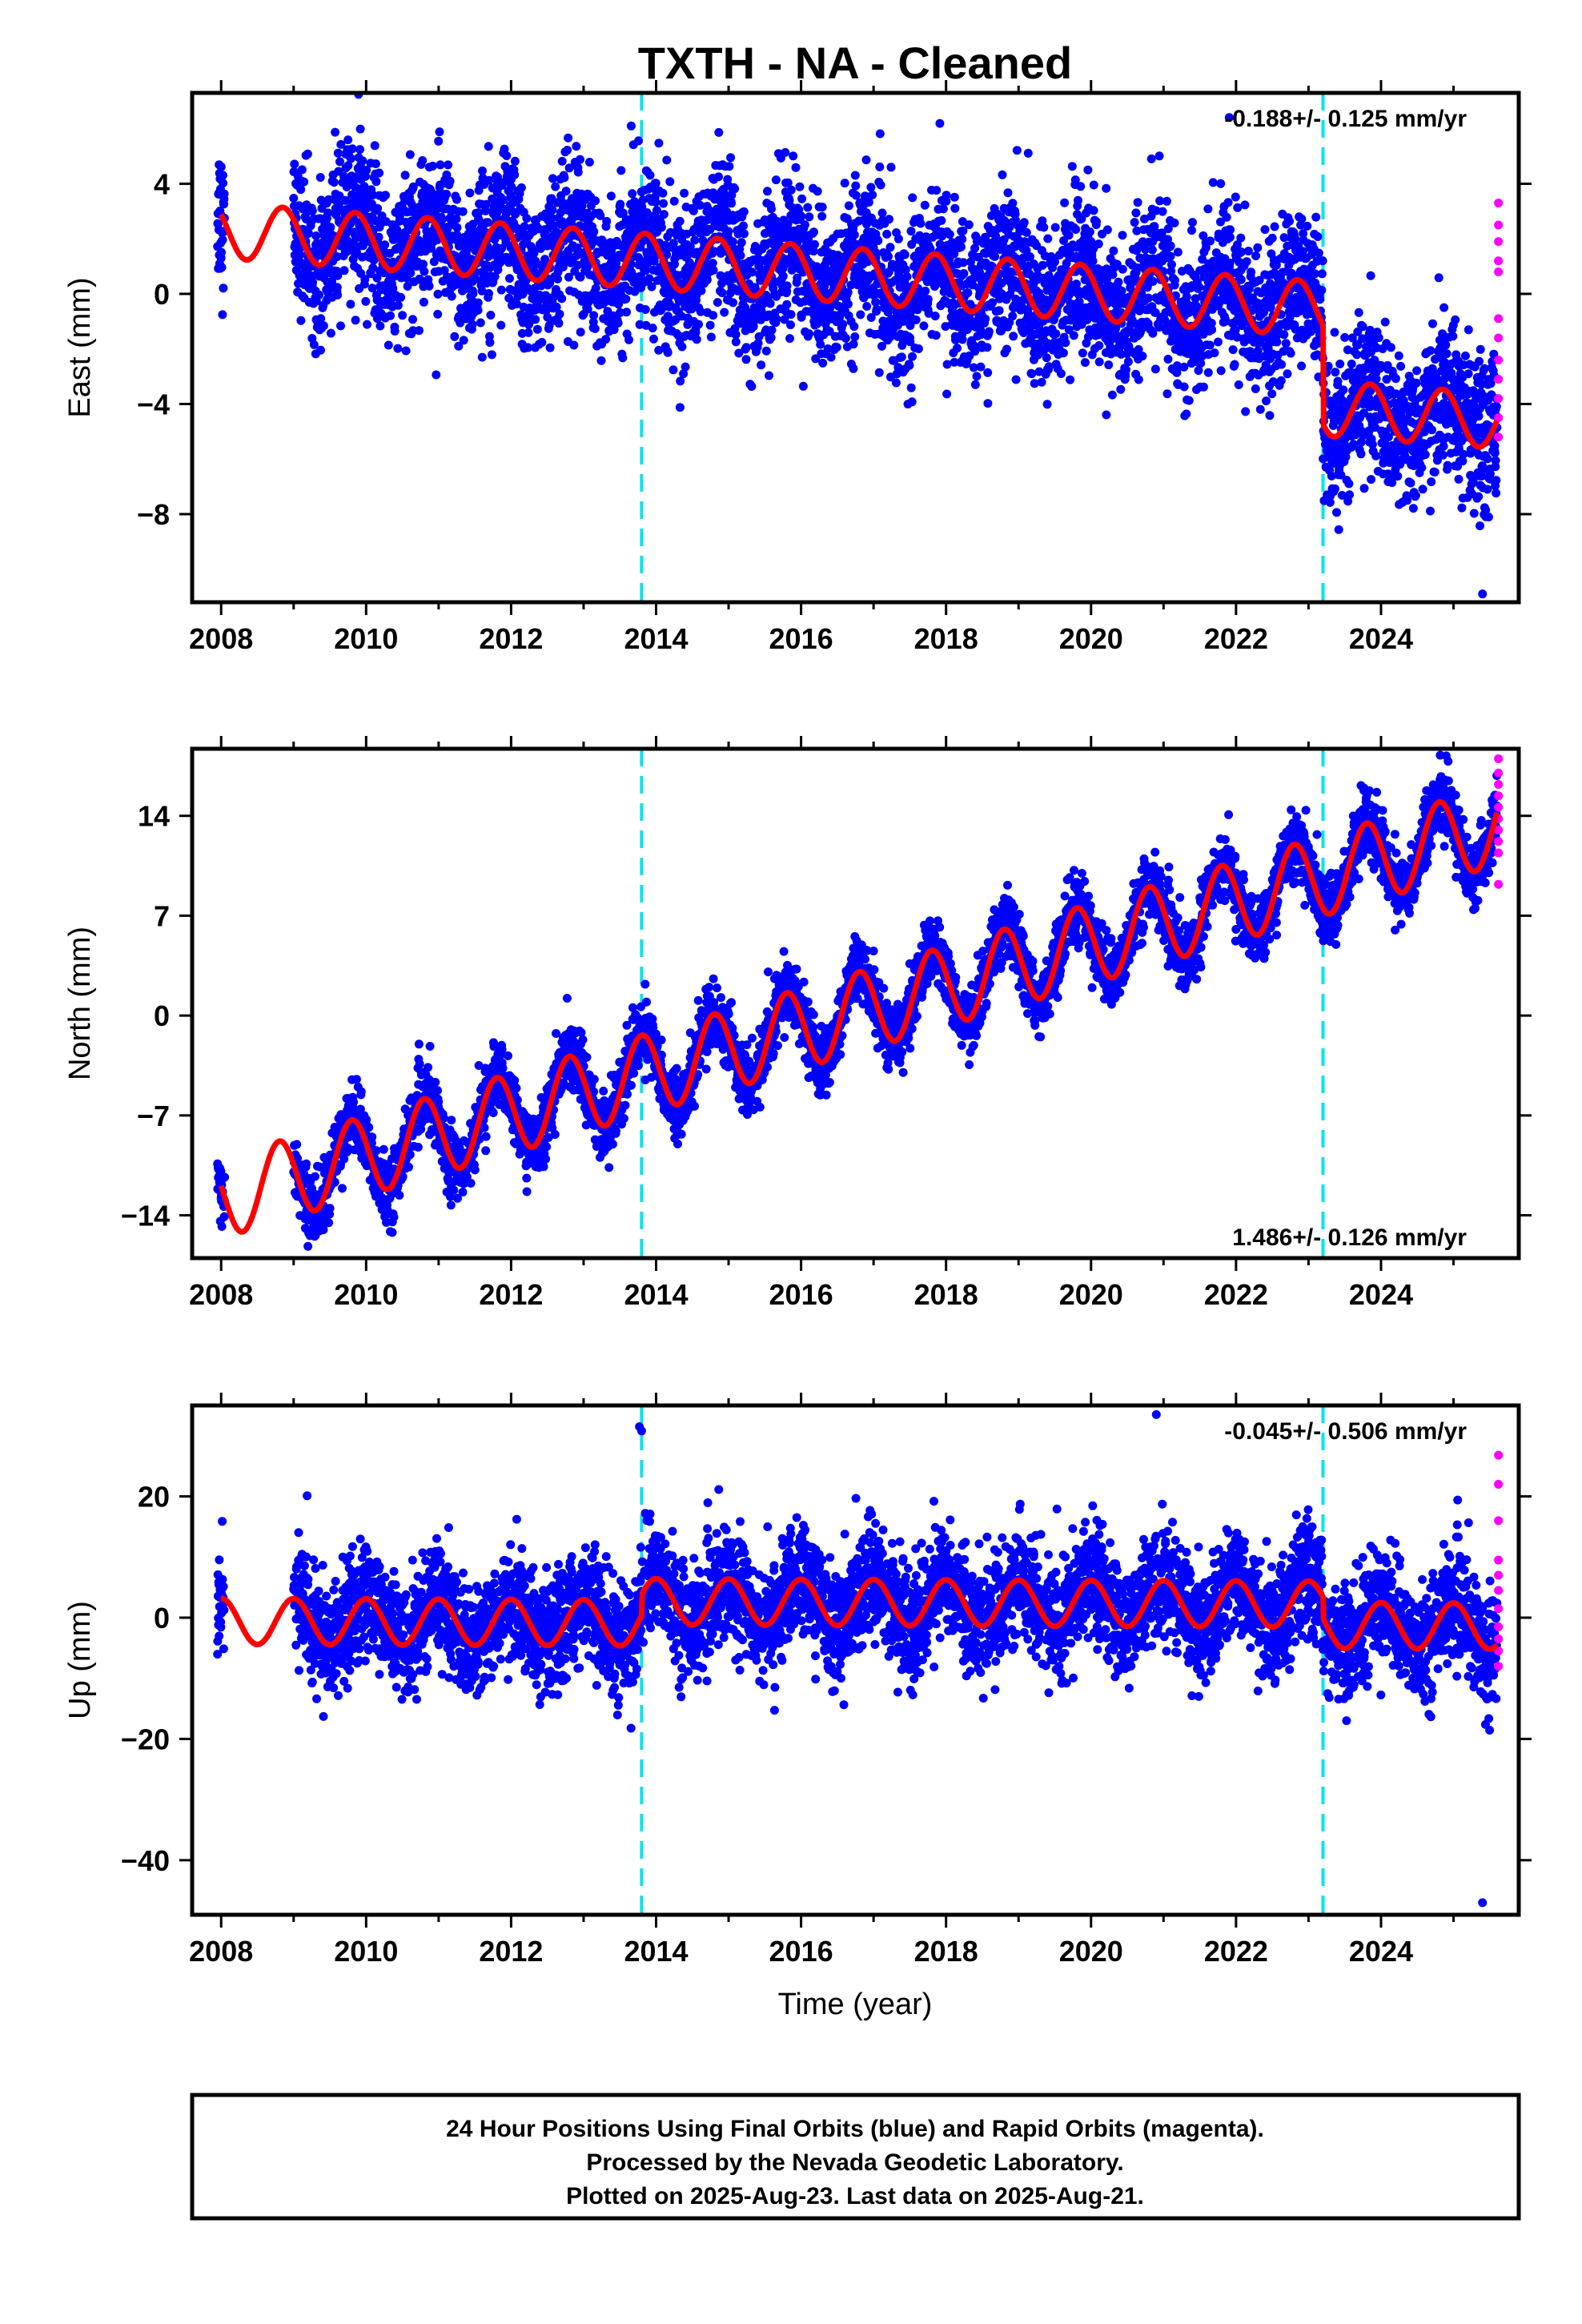  I want to click on north-x-tick-label-2020: 2020, so click(1091, 1294).